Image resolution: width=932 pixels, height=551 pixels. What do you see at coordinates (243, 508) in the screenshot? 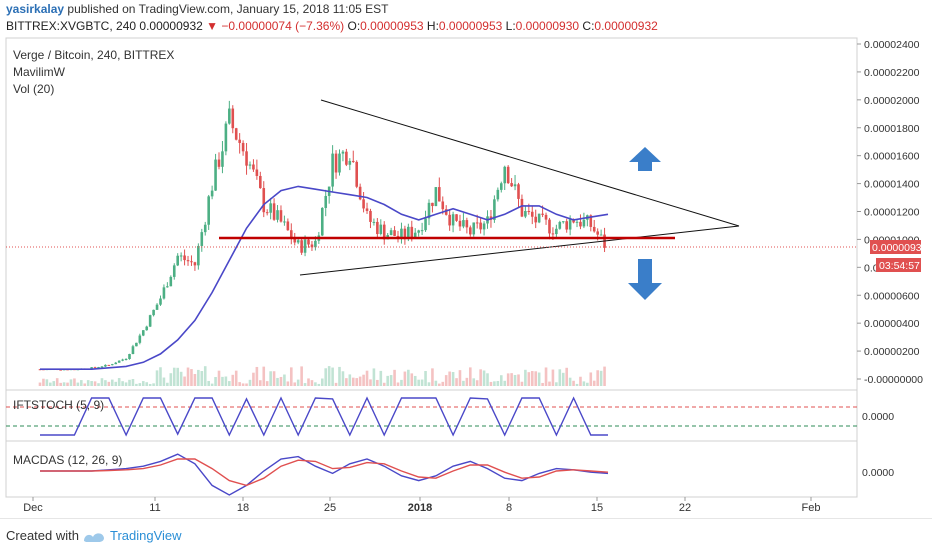
I see `x-tick-label: 18` at bounding box center [243, 508].